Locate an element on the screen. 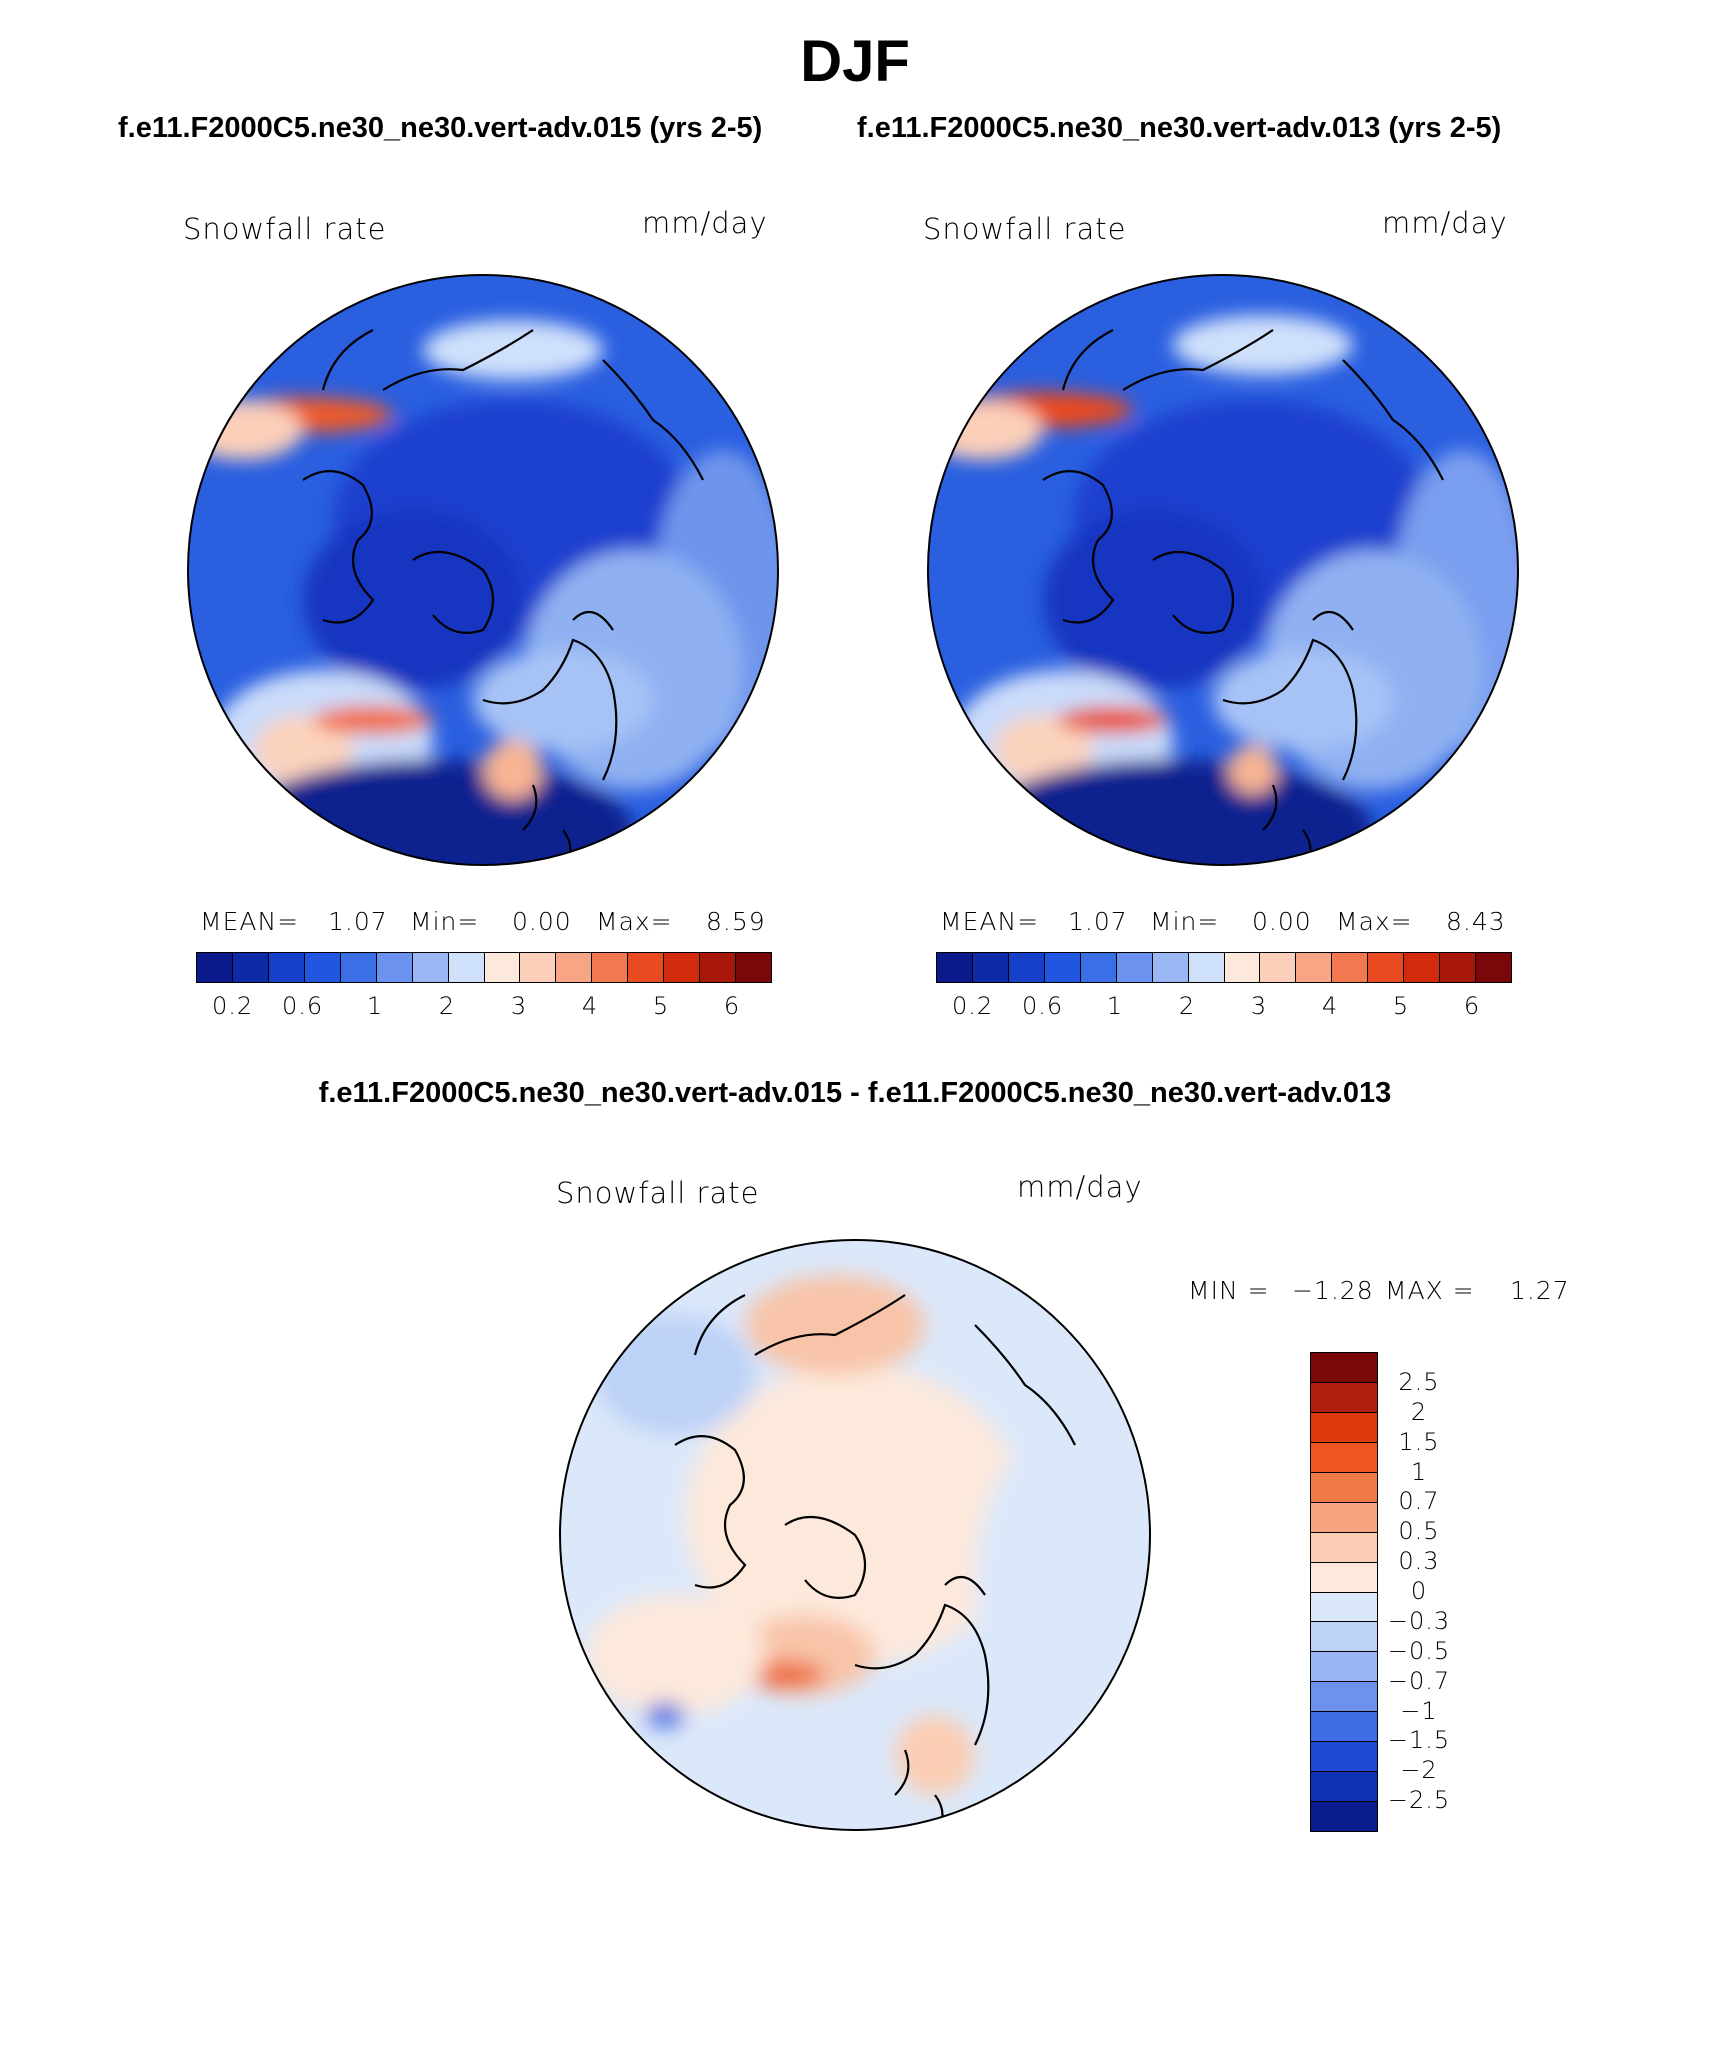 The width and height of the screenshot is (1710, 2061). panel2-max-label: Max= is located at coordinates (1374, 921).